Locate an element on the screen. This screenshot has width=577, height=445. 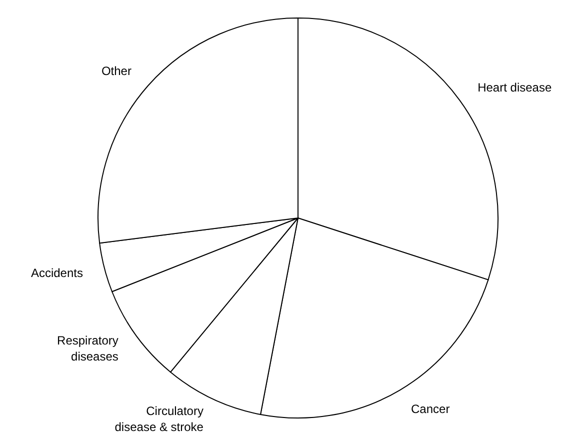
slice-label: Circulatory disease & stroke is located at coordinates (159, 419).